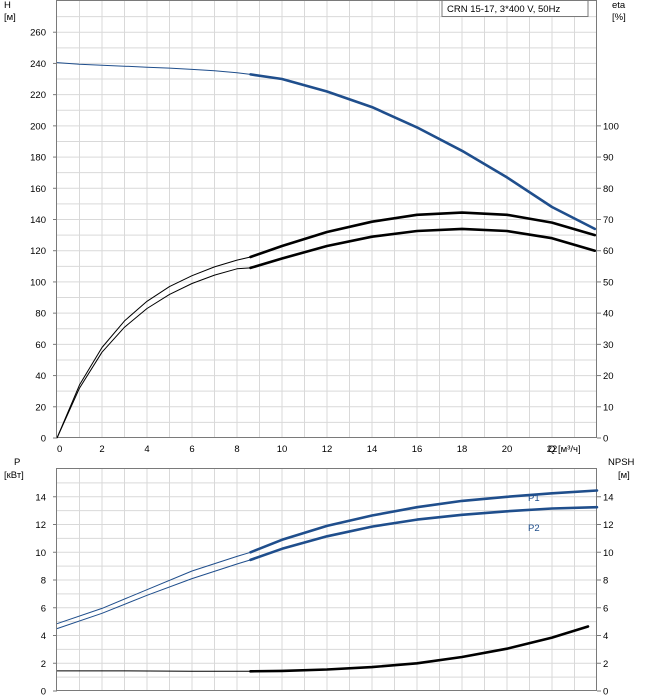 This screenshot has width=658, height=700. What do you see at coordinates (38, 251) in the screenshot?
I see `left-tick-label: 120` at bounding box center [38, 251].